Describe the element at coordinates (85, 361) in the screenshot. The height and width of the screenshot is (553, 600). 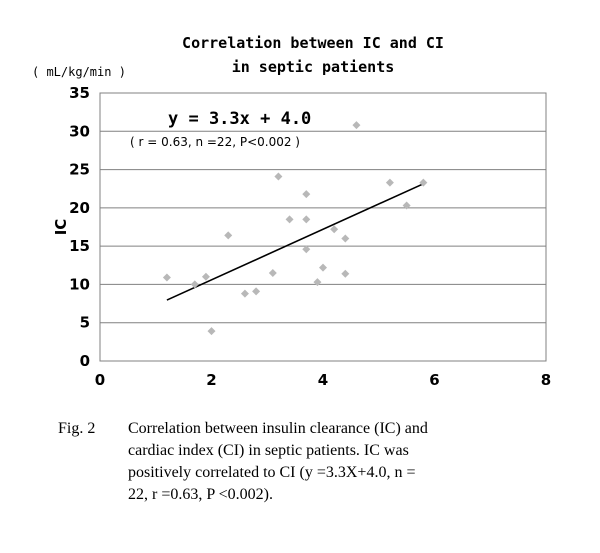
I see `y-tick-label: 0` at that location.